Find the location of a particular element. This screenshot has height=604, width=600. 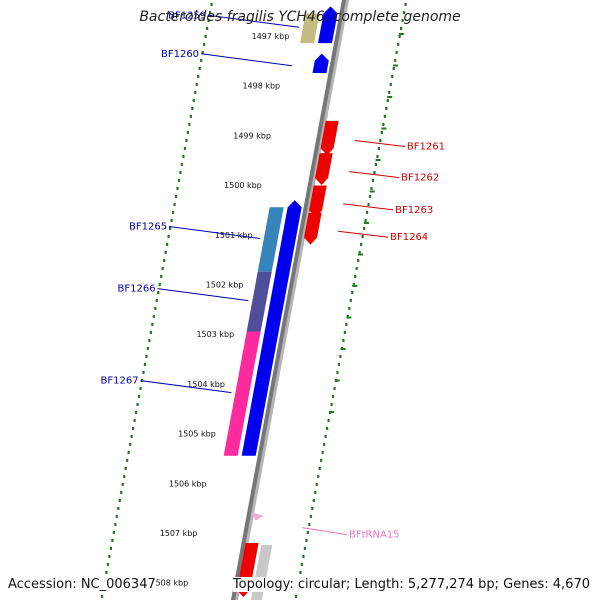

forward-genes is located at coordinates (289, 231).